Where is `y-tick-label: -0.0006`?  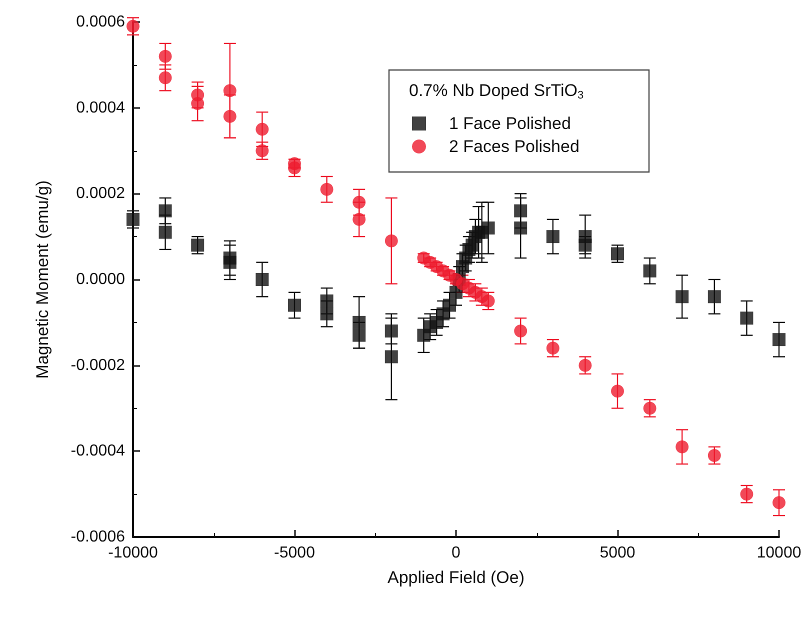 y-tick-label: -0.0006 is located at coordinates (98, 537).